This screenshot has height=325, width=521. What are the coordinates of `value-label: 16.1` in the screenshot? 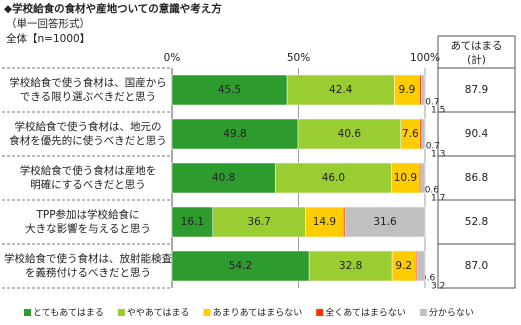 It's located at (192, 222).